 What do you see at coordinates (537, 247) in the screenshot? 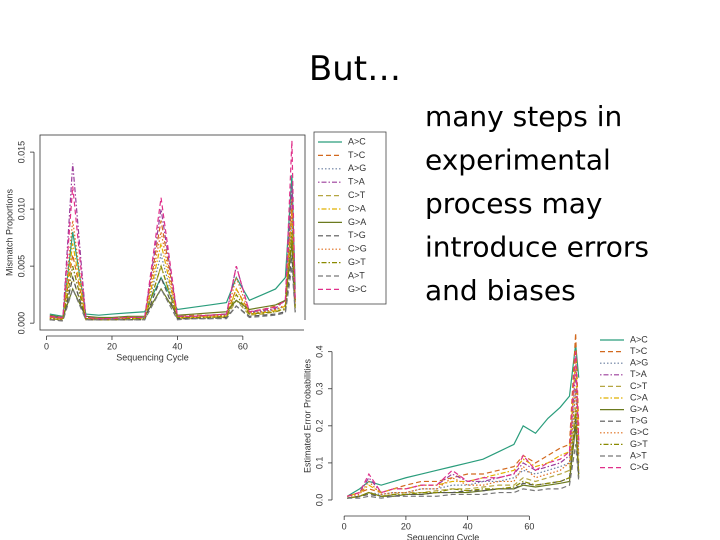
I see `body-line: introduce errors` at bounding box center [537, 247].